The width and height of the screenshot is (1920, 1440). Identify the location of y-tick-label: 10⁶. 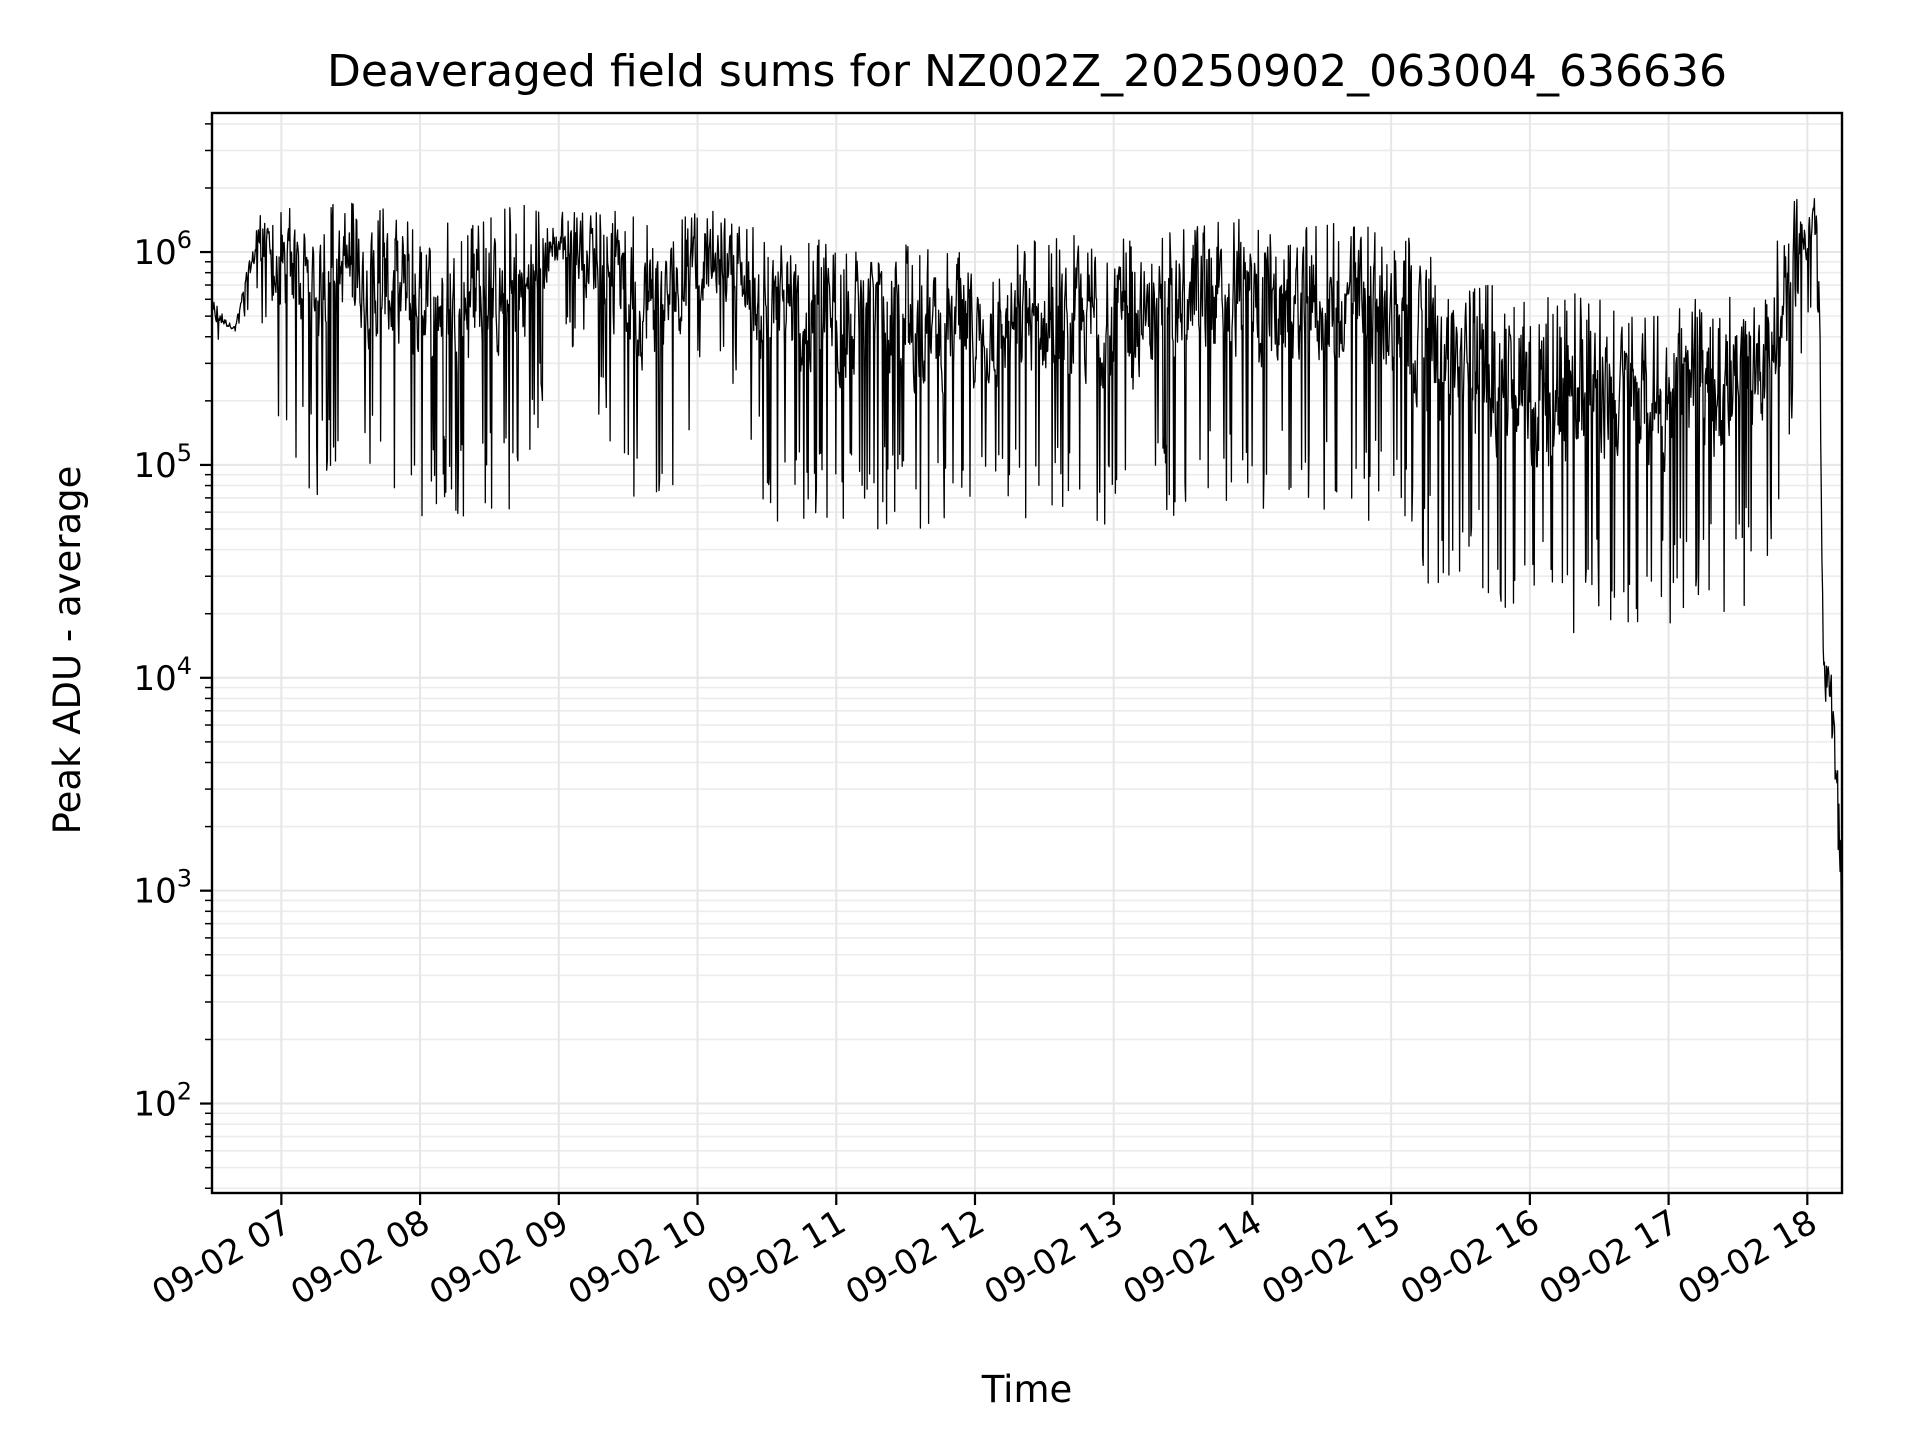
(162, 249).